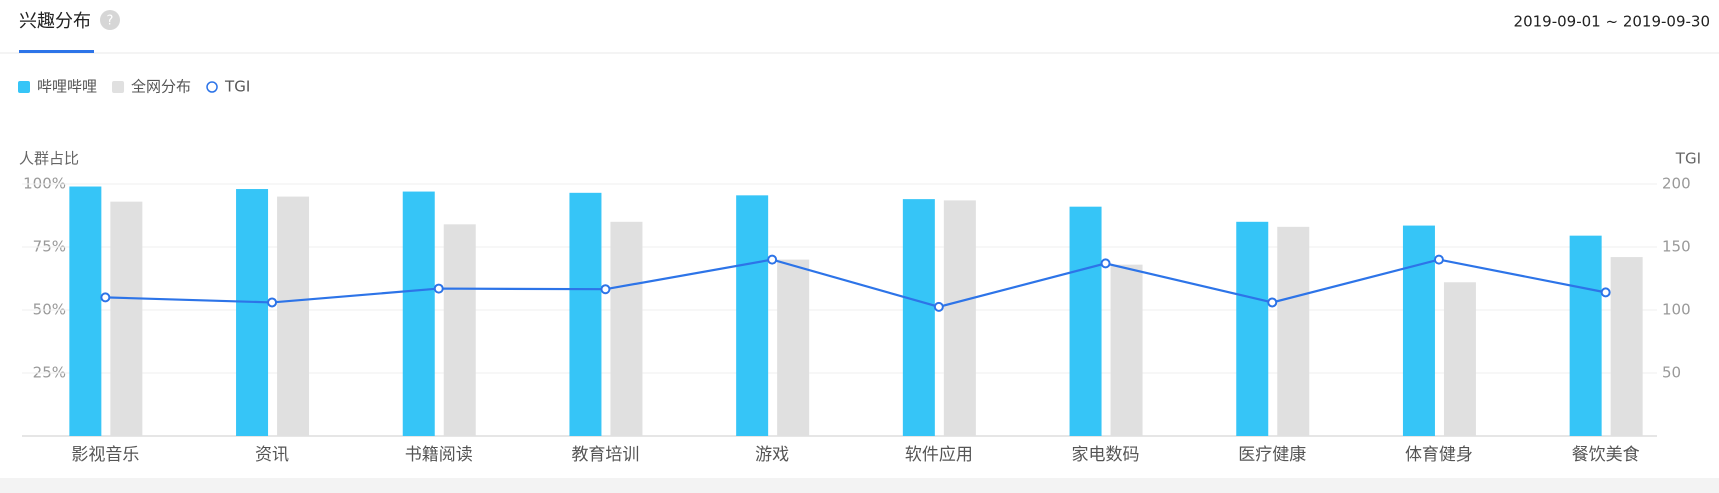 This screenshot has height=493, width=1719. Describe the element at coordinates (67, 87) in the screenshot. I see `legend-label: 哔哩哔哩` at that location.